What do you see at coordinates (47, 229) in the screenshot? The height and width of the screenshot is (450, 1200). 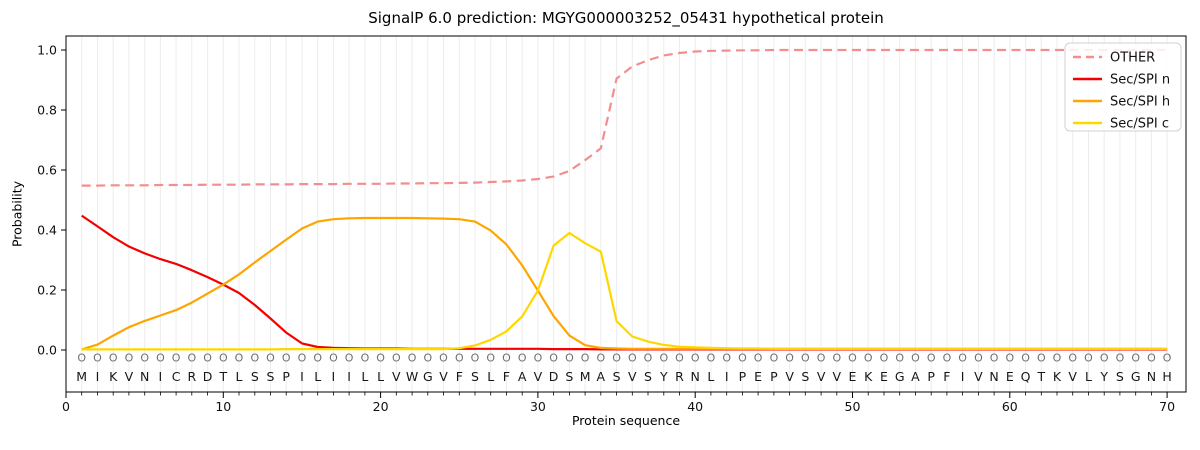 I see `y-tick-label: 0.4` at bounding box center [47, 229].